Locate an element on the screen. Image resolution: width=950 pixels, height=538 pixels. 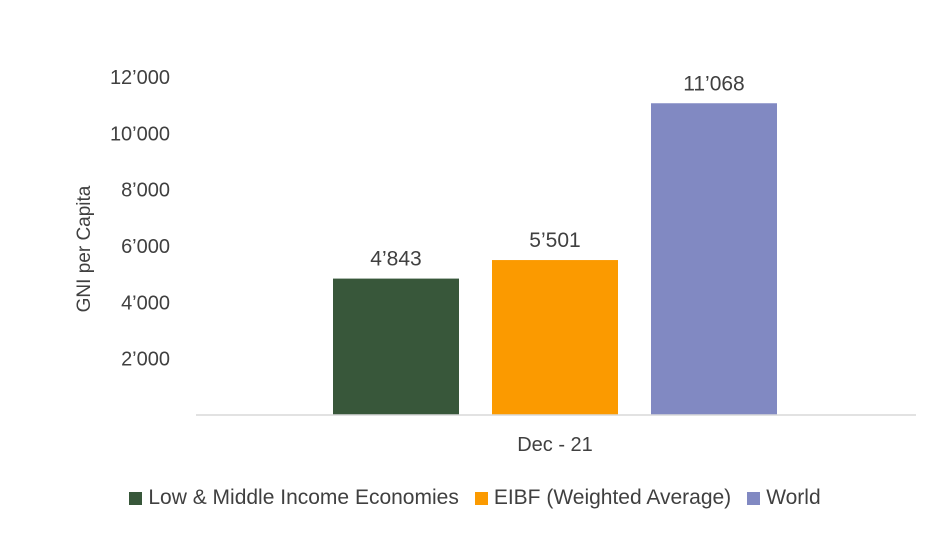
legend-item: EIBF (Weighted Average) is located at coordinates (603, 498).